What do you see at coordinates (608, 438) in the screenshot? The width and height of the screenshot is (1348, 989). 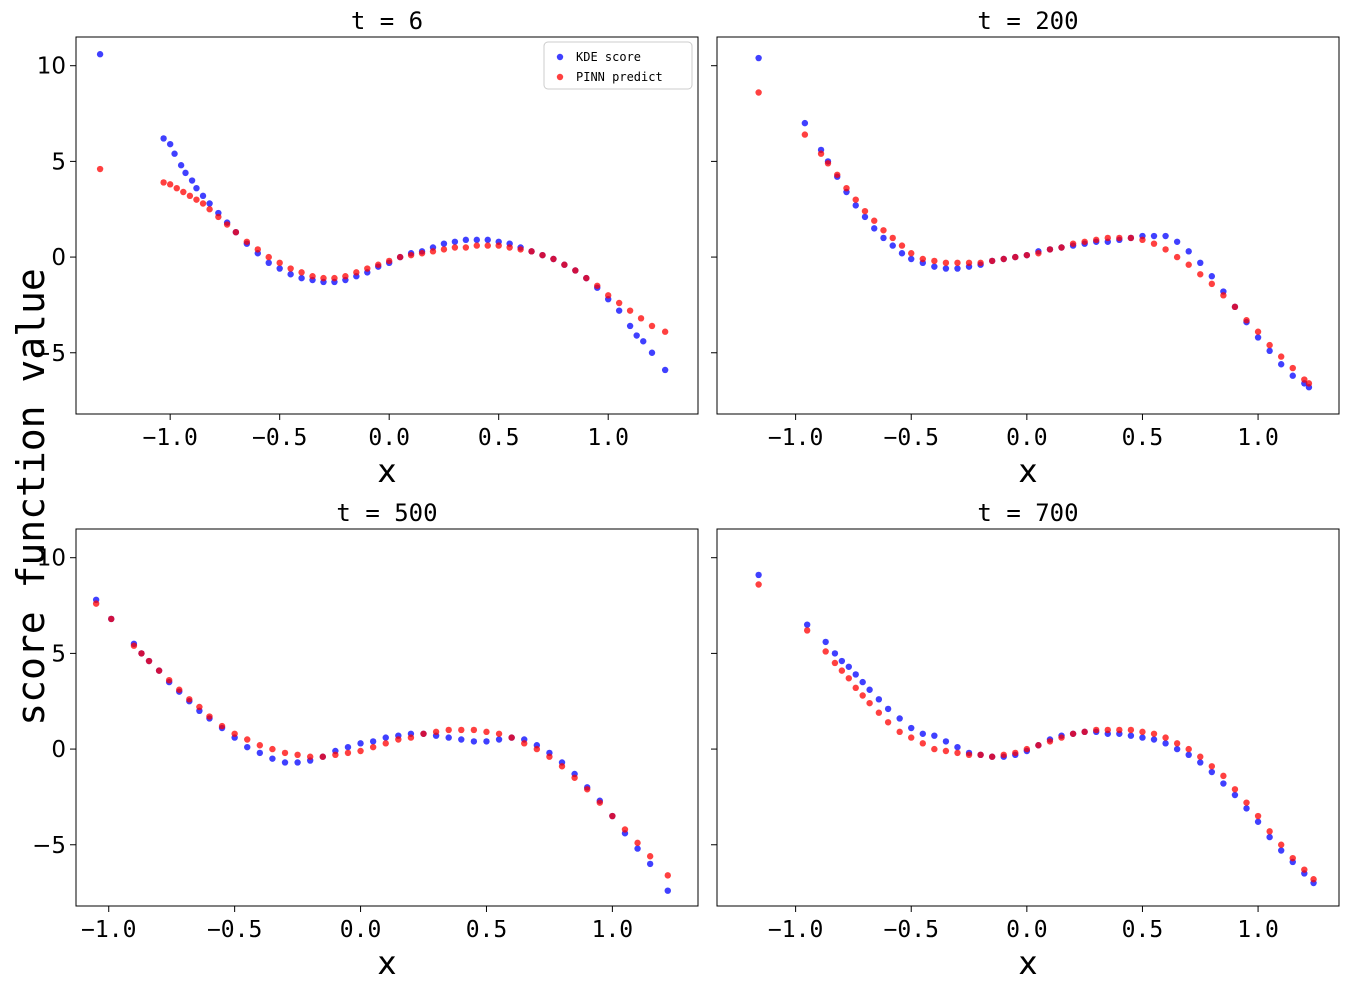 I see `x-tick-label: 1.0` at bounding box center [608, 438].